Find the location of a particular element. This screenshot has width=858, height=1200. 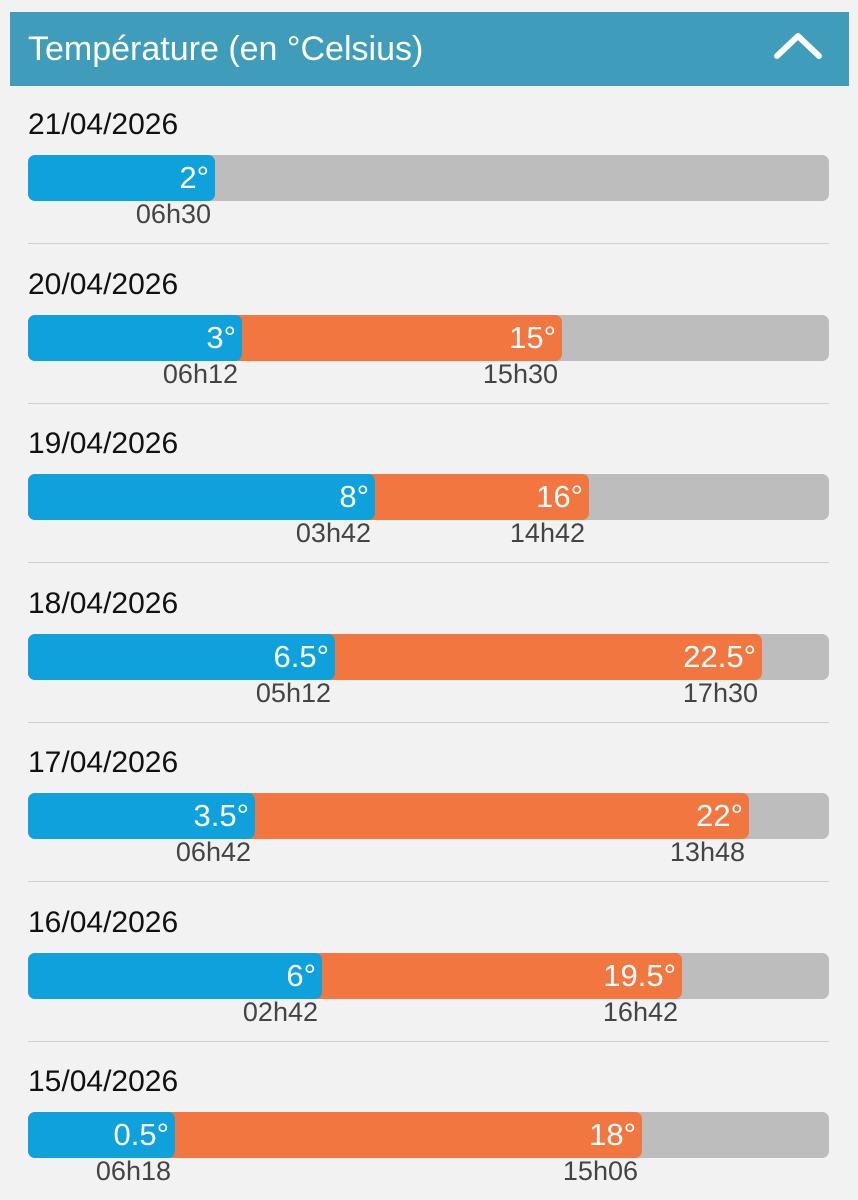

max-temp-label: 18° is located at coordinates (612, 1134).